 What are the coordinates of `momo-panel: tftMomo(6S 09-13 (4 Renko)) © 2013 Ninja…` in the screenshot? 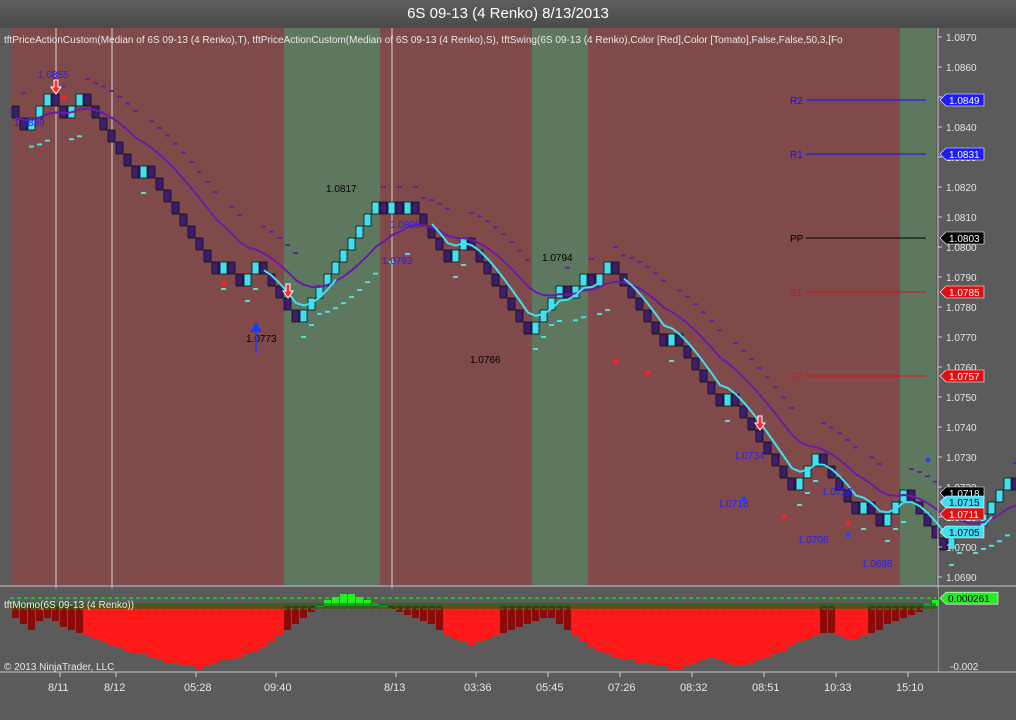 It's located at (471, 630).